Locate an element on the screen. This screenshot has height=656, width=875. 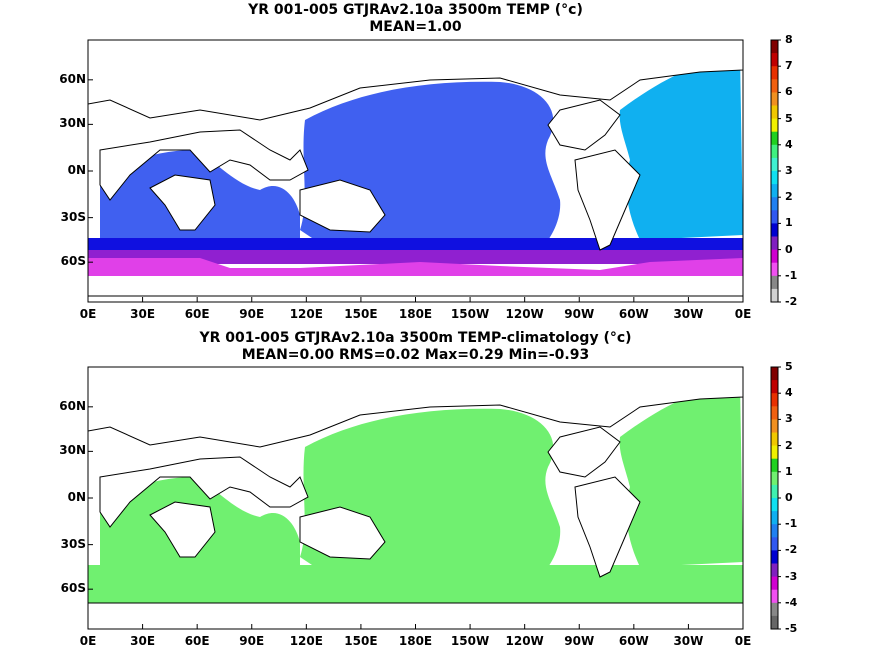
colorbar-label: -4 is located at coordinates (791, 602).